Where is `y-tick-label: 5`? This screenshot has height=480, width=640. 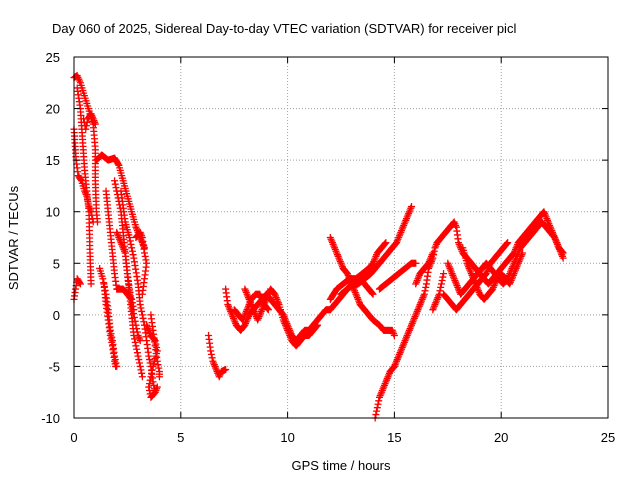 y-tick-label: 5 is located at coordinates (56, 263).